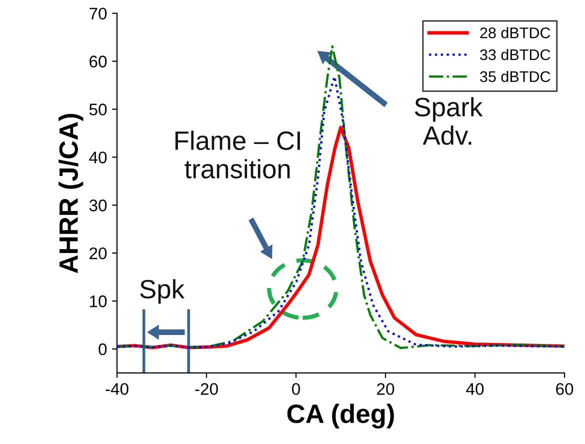  I want to click on y-tick-label: 20, so click(98, 253).